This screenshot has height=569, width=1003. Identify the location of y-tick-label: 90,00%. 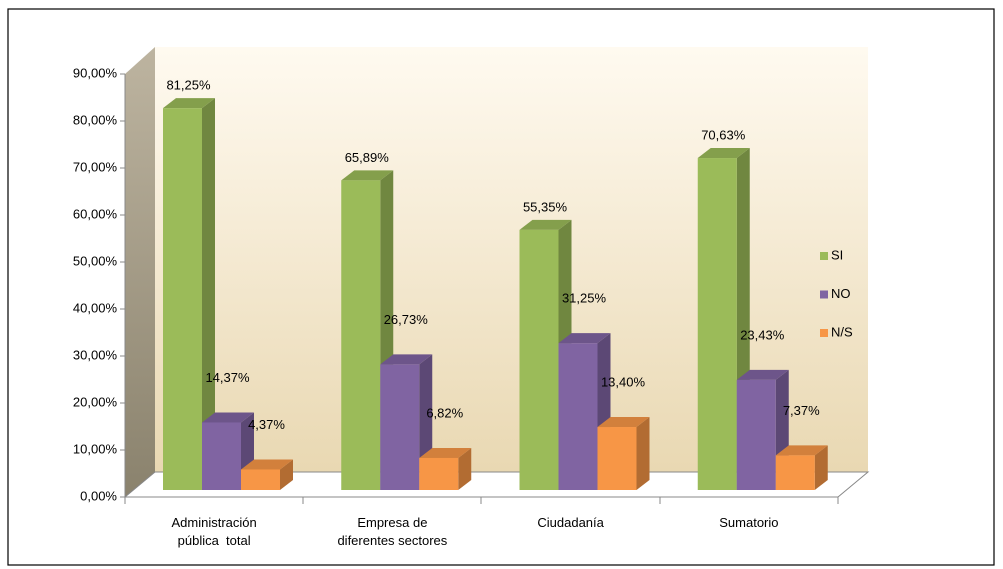
(95, 72).